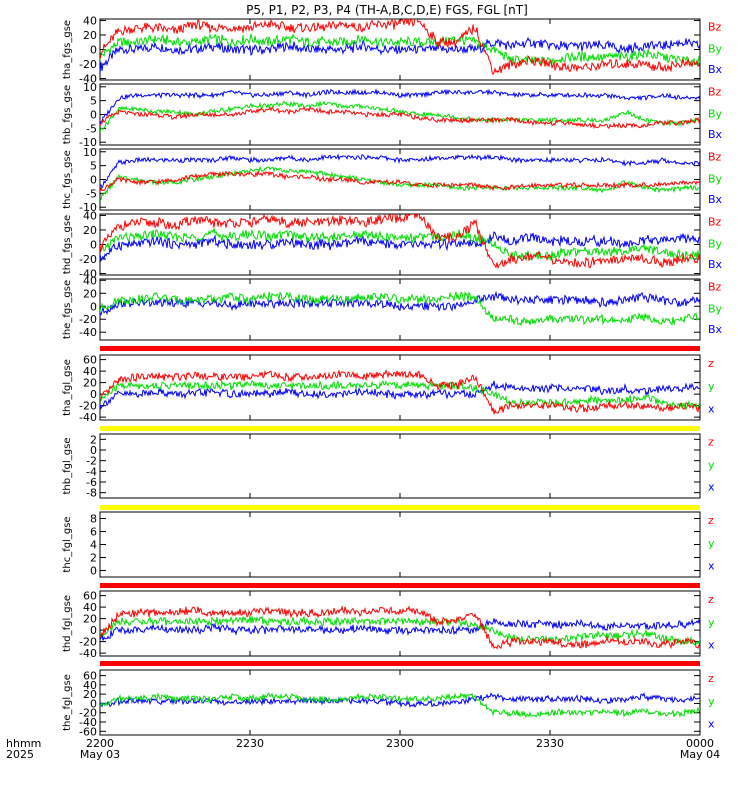 This screenshot has height=800, width=750. What do you see at coordinates (90, 360) in the screenshot?
I see `ytick-label: 60` at bounding box center [90, 360].